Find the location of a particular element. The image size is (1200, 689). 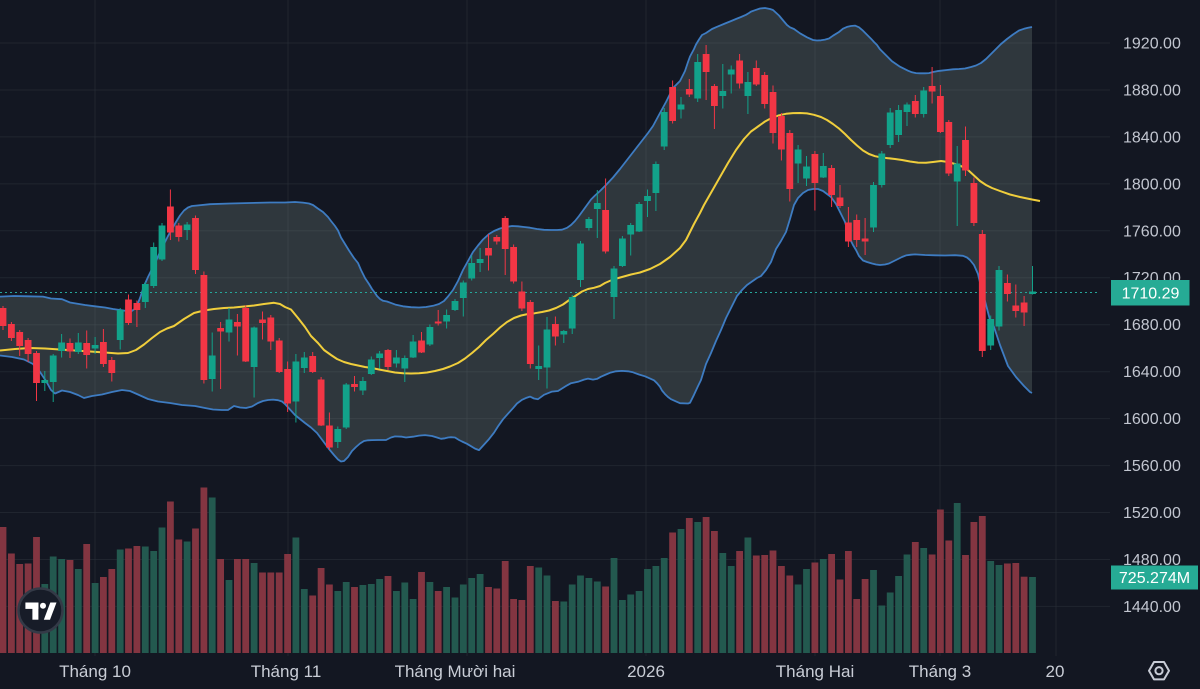

svg-text: 1600.00 is located at coordinates (1152, 419).